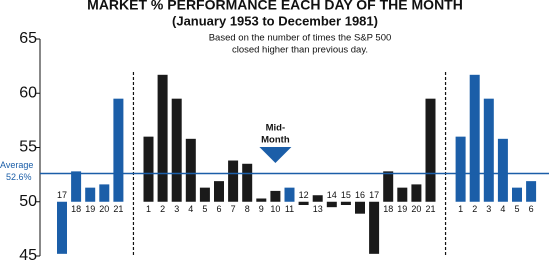  What do you see at coordinates (28, 147) in the screenshot?
I see `y-tick-label: 55` at bounding box center [28, 147].